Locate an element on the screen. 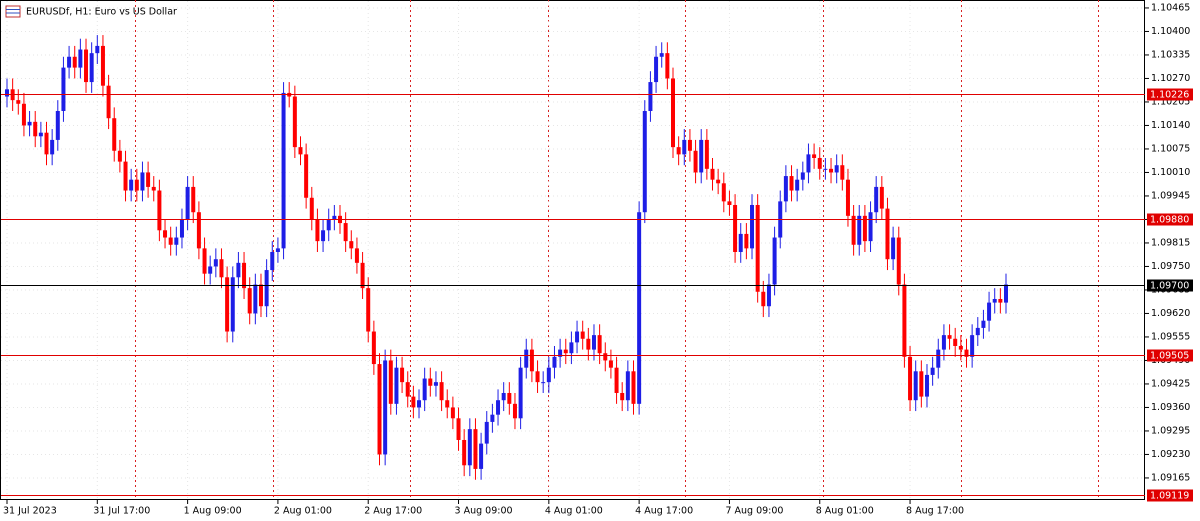  x-tick-label: 1 Aug 09:00 is located at coordinates (213, 511).